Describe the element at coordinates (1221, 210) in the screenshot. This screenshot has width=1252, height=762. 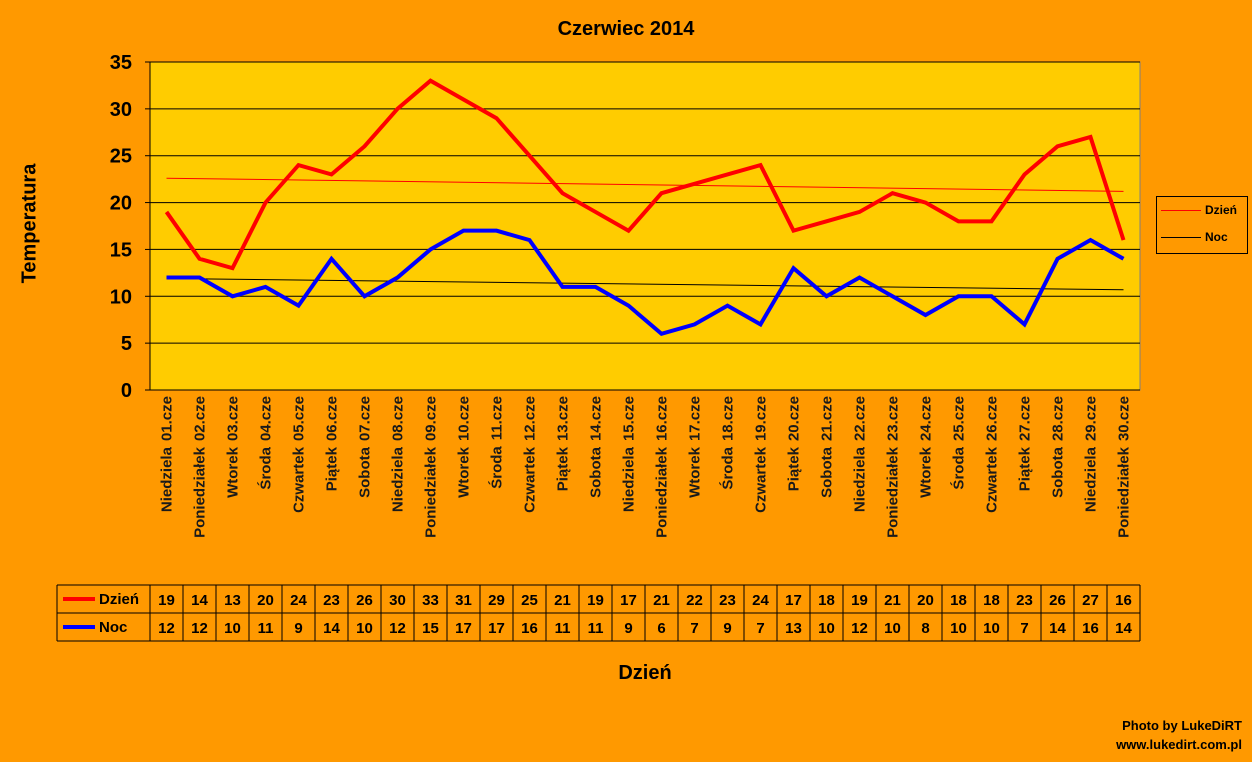
I see `legend-label: Dzień` at that location.